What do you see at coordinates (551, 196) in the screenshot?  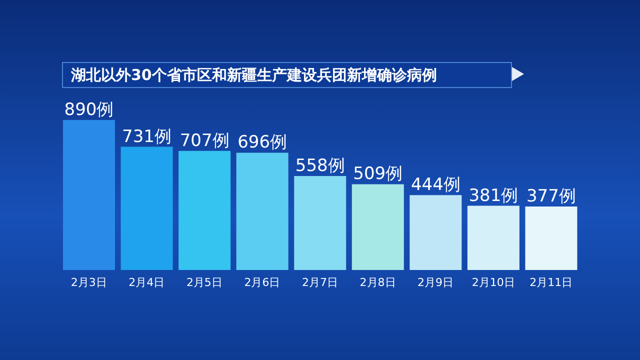 I see `data-label: 377例` at bounding box center [551, 196].